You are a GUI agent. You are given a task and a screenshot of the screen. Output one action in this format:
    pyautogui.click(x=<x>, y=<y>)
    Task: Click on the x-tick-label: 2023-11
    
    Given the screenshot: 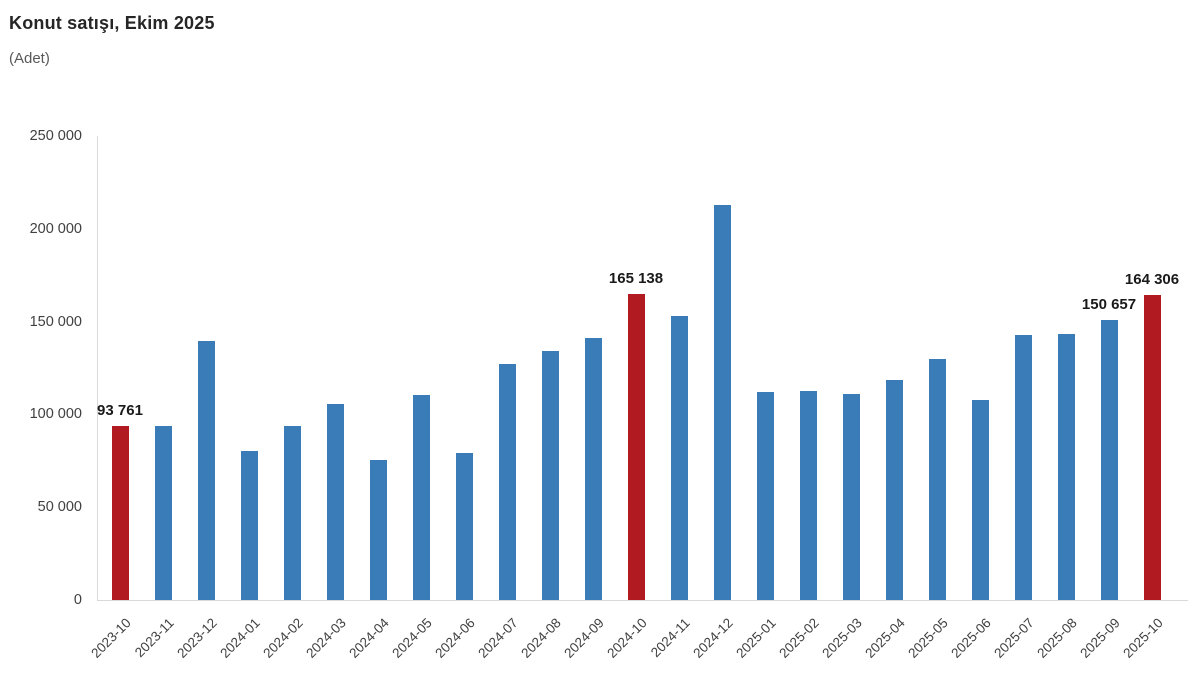 What is the action you would take?
    pyautogui.click(x=155, y=638)
    